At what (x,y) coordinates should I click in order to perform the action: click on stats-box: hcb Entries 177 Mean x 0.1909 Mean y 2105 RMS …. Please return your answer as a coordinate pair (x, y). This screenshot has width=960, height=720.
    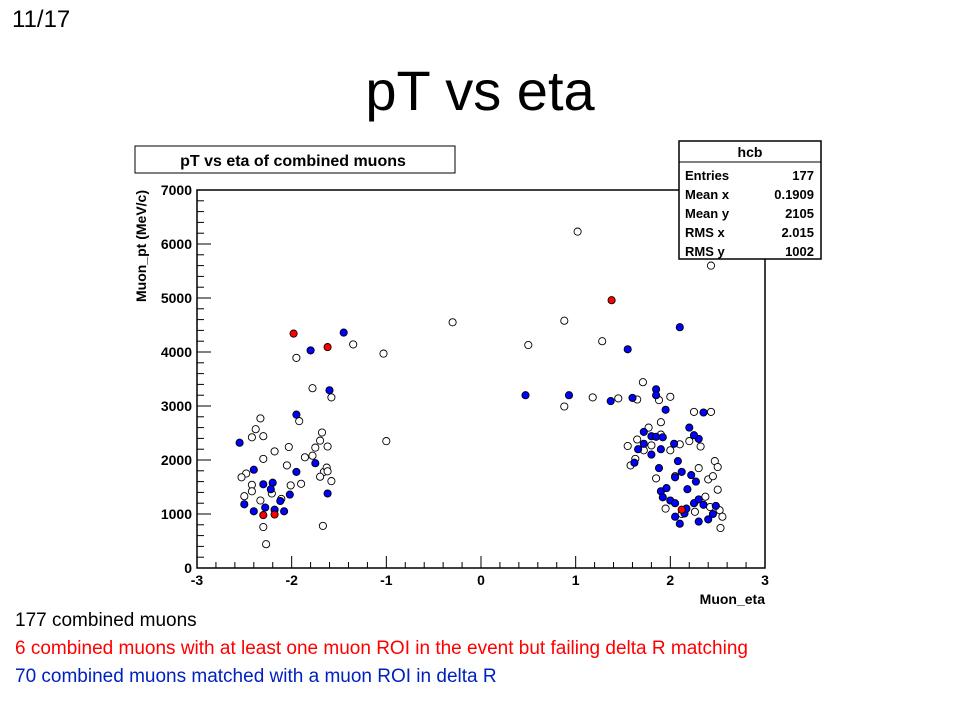
    Looking at the image, I should click on (750, 200).